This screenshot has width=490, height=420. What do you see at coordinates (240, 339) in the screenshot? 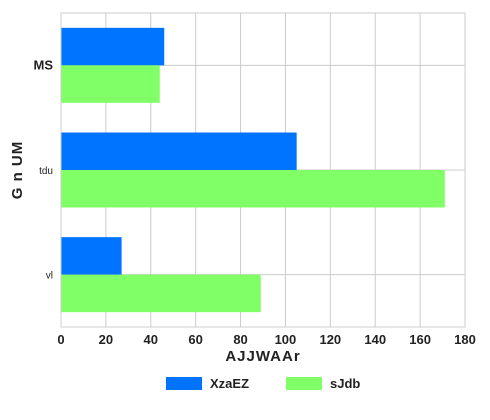
I see `x-tick-label: 80` at bounding box center [240, 339].